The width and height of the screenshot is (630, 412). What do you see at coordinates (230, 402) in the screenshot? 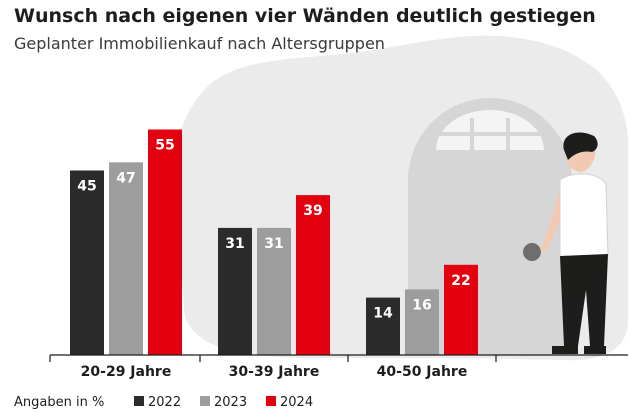
I see `legend-label-2023: 2023` at bounding box center [230, 402].